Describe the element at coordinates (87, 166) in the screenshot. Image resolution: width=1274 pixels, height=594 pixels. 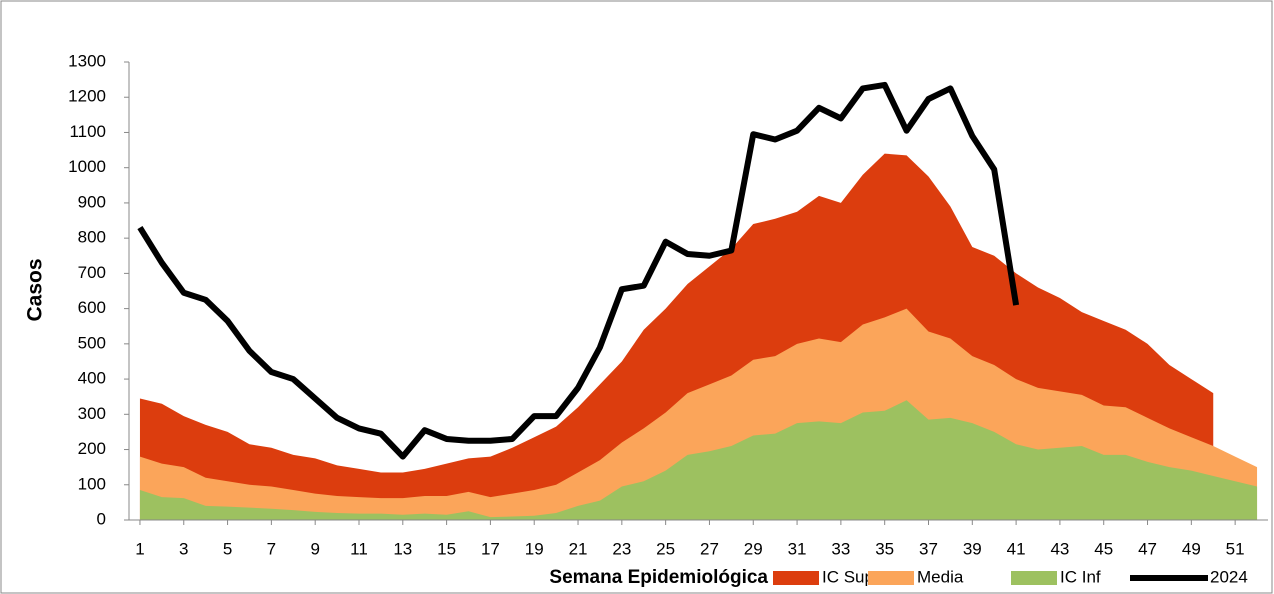
I see `y-tick-label: 1000` at that location.